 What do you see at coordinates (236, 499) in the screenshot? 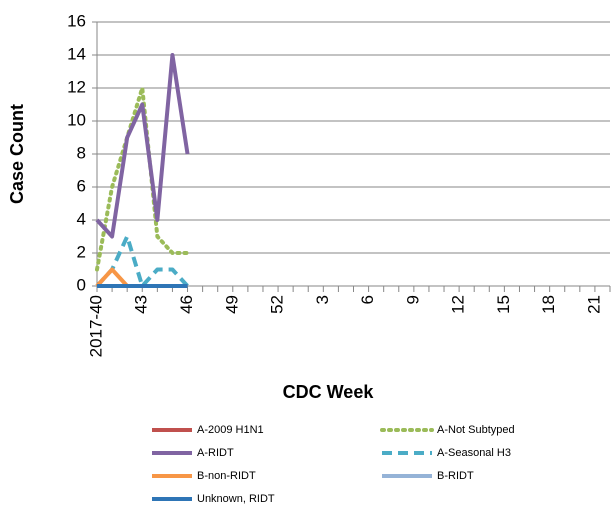
I see `legend-label: Unknown, RIDT` at bounding box center [236, 499].